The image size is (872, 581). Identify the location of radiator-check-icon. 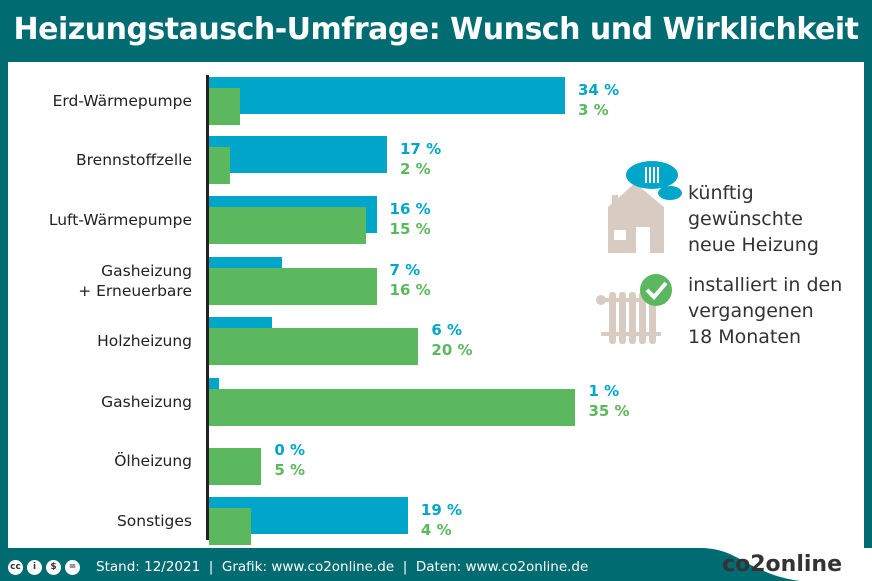
(634, 309).